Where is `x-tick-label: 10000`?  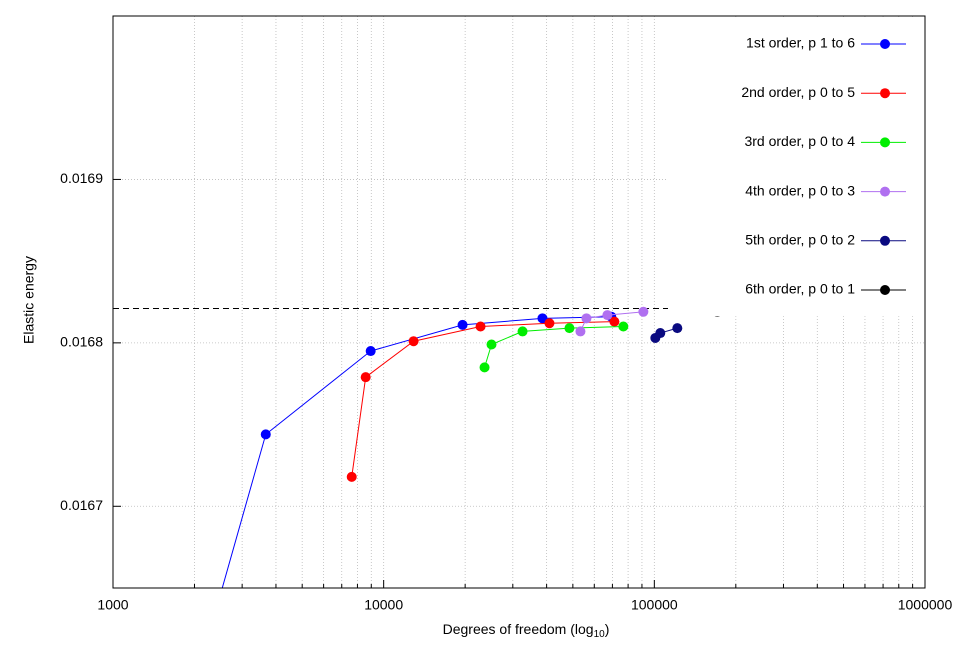
x-tick-label: 10000 is located at coordinates (383, 605).